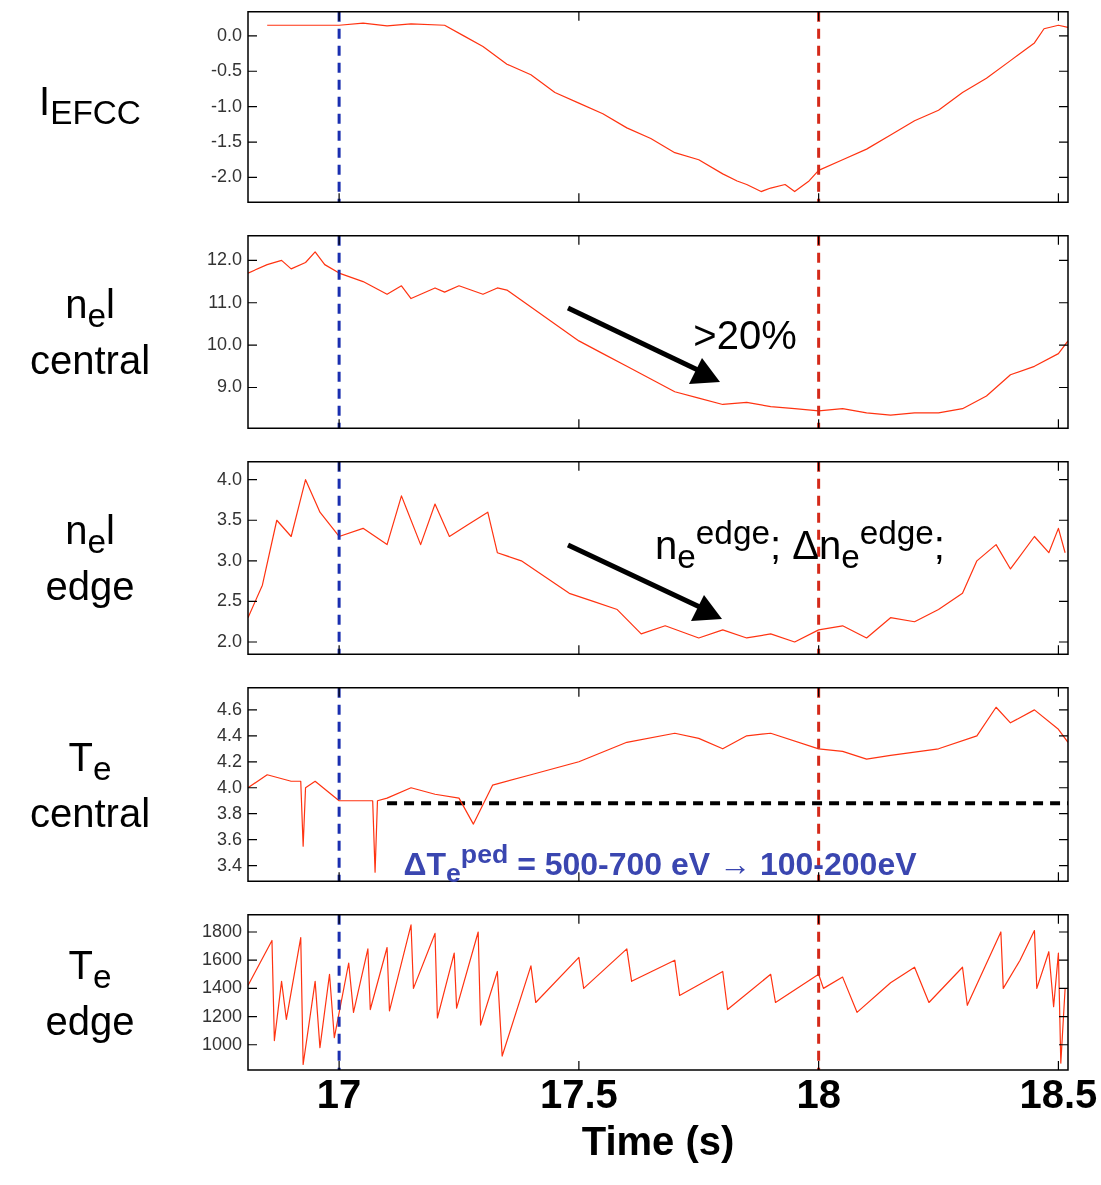 The height and width of the screenshot is (1185, 1101). What do you see at coordinates (229, 838) in the screenshot?
I see `y-tick-label: 3.6` at bounding box center [229, 838].